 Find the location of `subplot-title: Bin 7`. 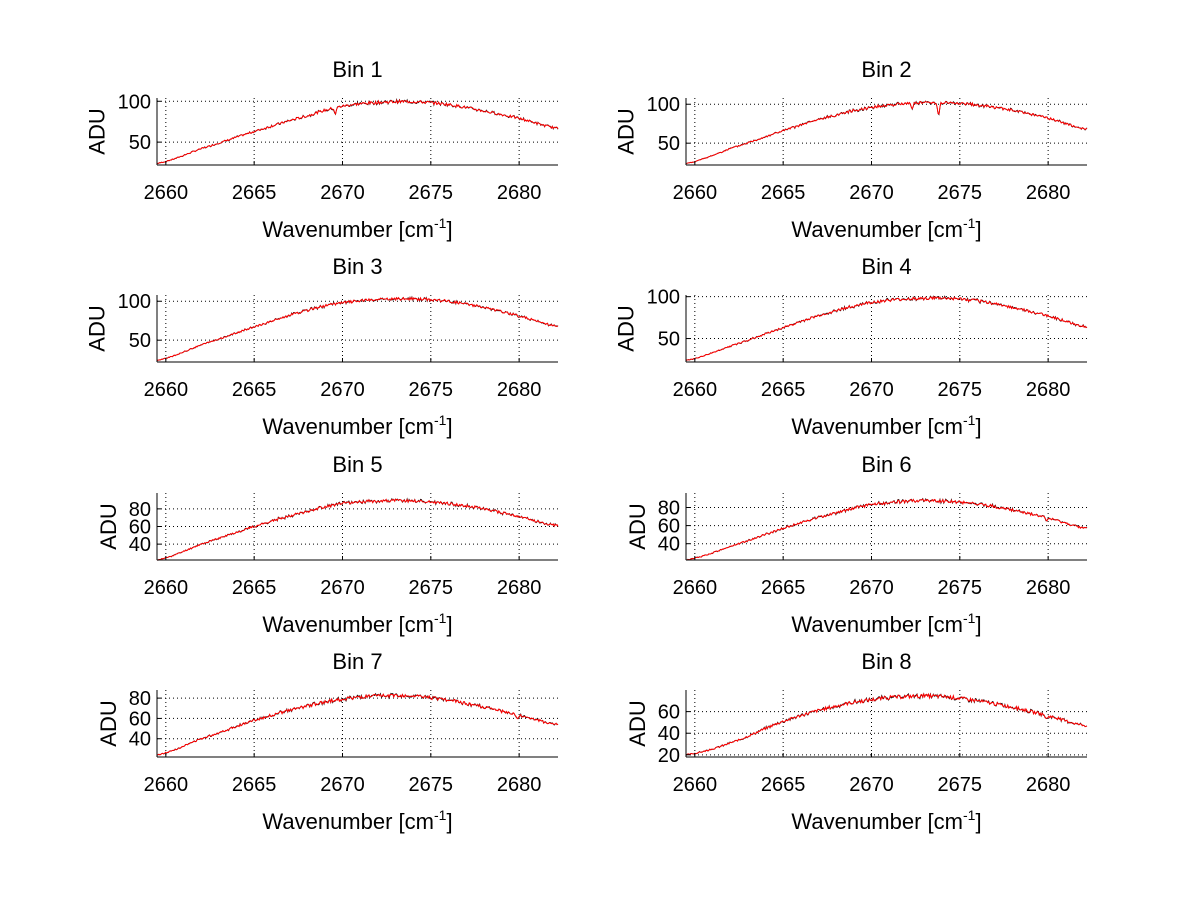

subplot-title: Bin 7 is located at coordinates (357, 661).